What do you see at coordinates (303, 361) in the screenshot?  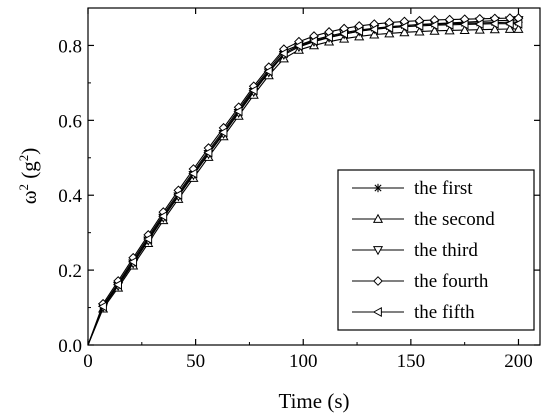 I see `x-tick-label: 100` at bounding box center [303, 361].